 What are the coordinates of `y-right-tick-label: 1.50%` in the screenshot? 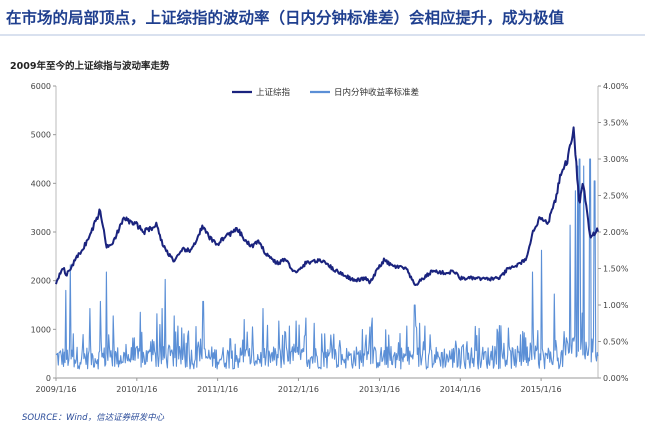 It's located at (616, 269).